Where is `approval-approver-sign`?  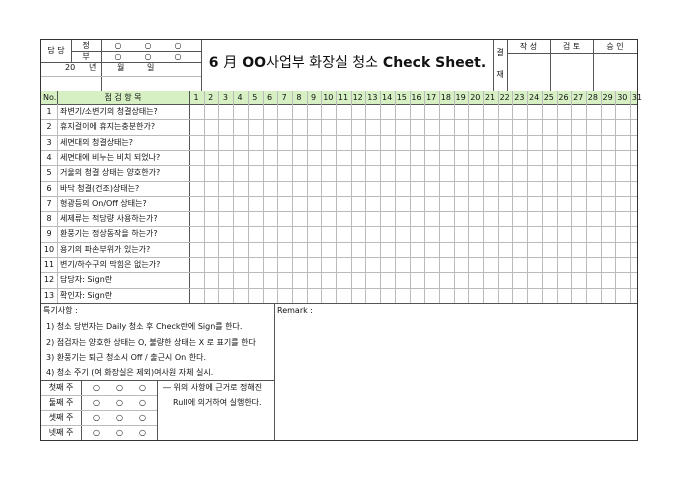
approval-approver-sign is located at coordinates (615, 72).